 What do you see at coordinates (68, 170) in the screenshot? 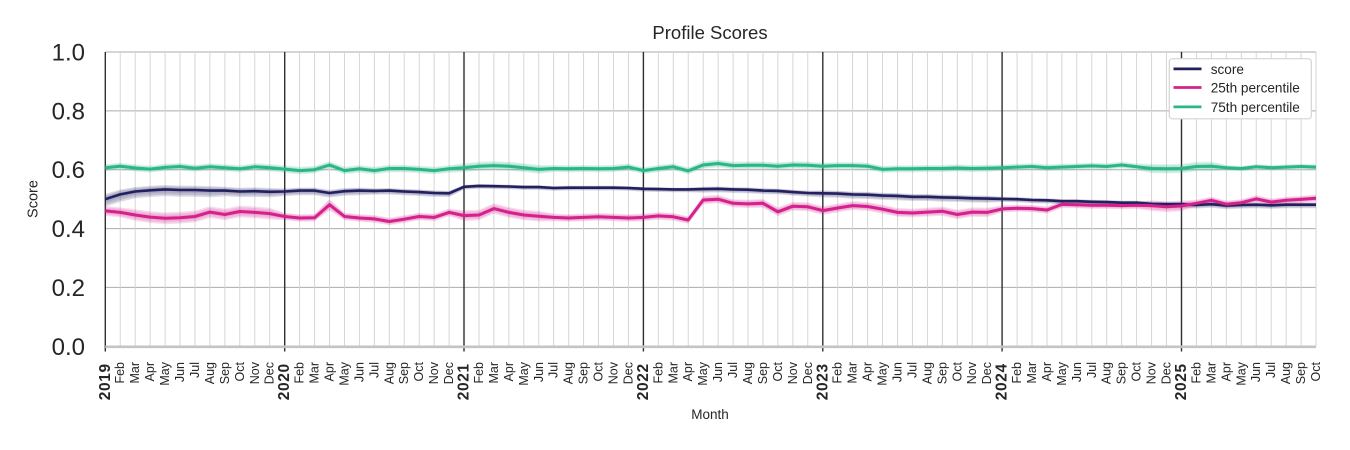
I see `svg-text: 0.6` at bounding box center [68, 170].